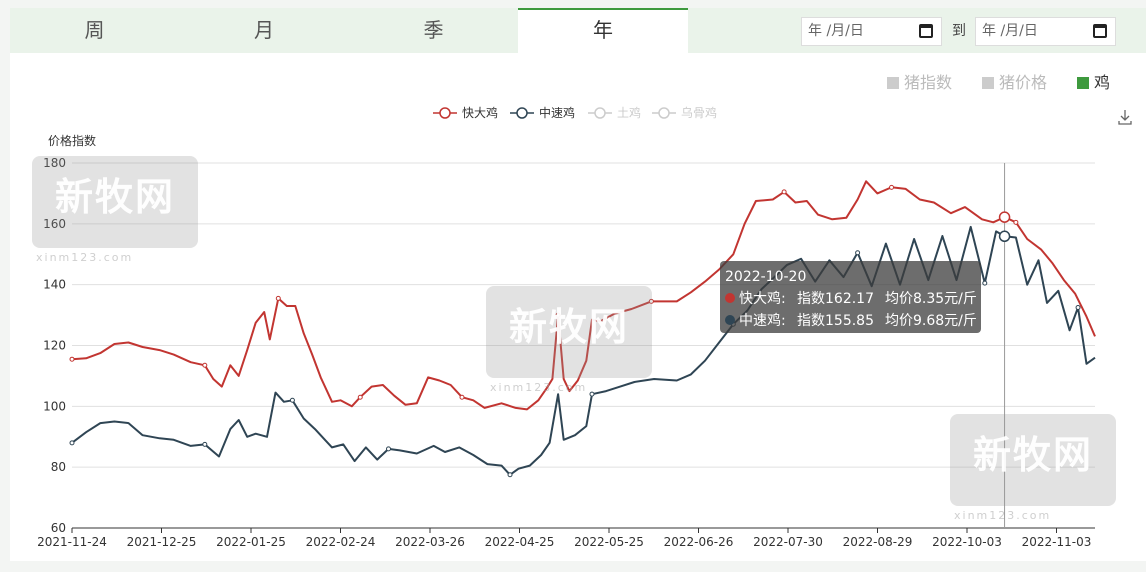  I want to click on legend-item: 乌骨鸡, so click(684, 112).